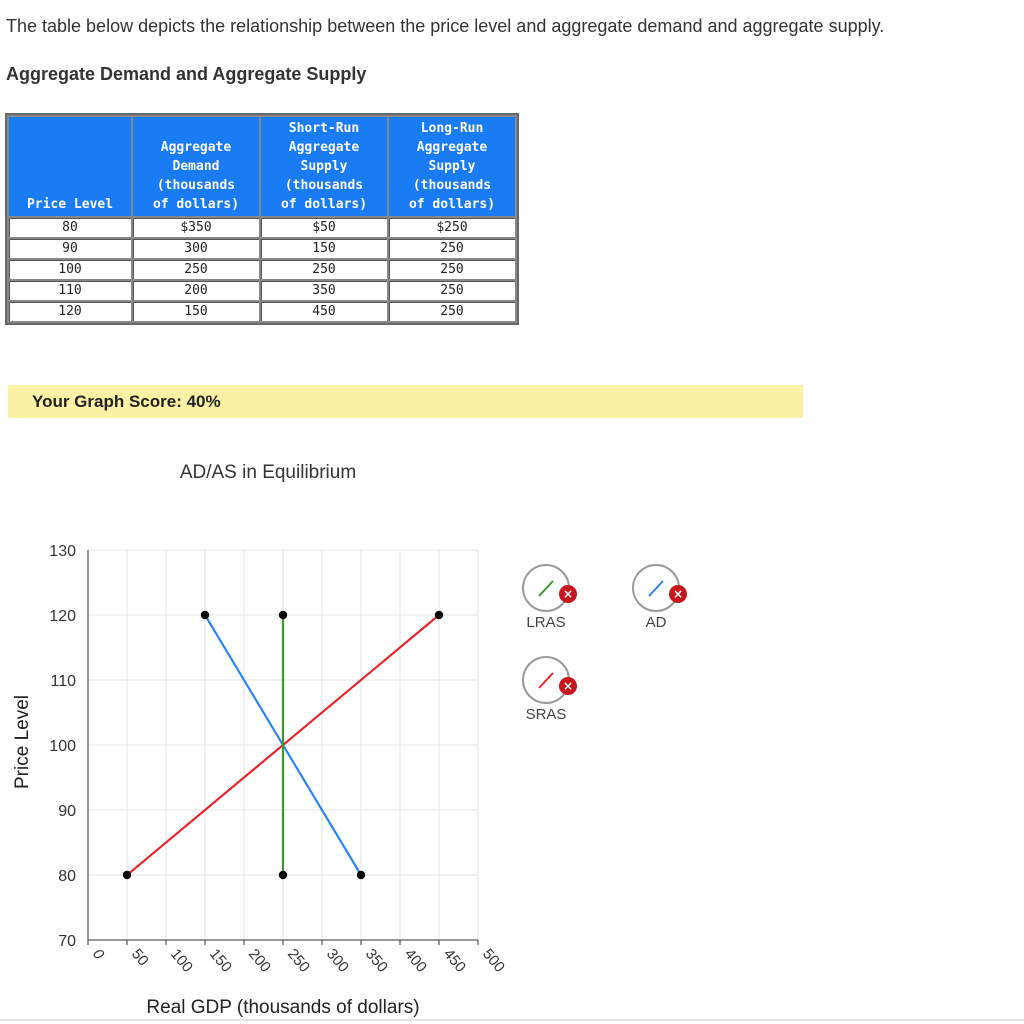 The image size is (1024, 1024). I want to click on header-aggregate-demand: Aggregate Demand (thousands of dollars), so click(196, 166).